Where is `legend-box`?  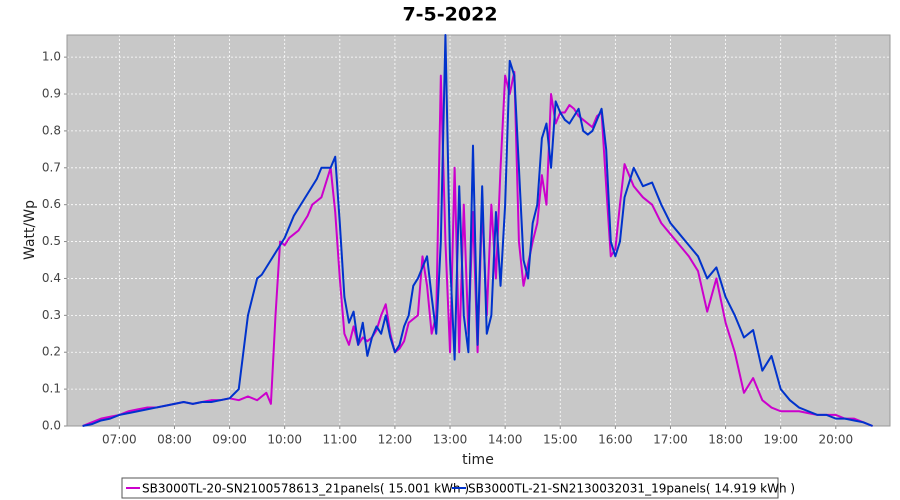
legend-box is located at coordinates (450, 488).